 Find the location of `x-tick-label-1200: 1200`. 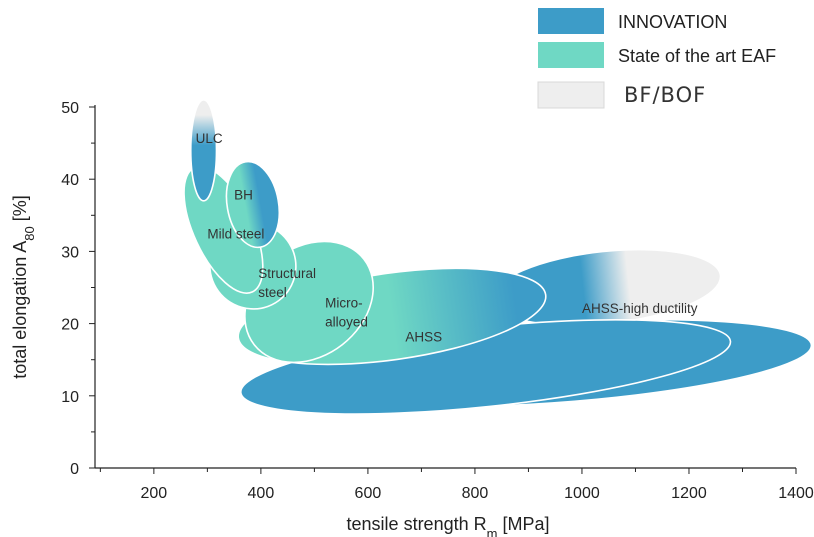

x-tick-label-1200: 1200 is located at coordinates (689, 493).